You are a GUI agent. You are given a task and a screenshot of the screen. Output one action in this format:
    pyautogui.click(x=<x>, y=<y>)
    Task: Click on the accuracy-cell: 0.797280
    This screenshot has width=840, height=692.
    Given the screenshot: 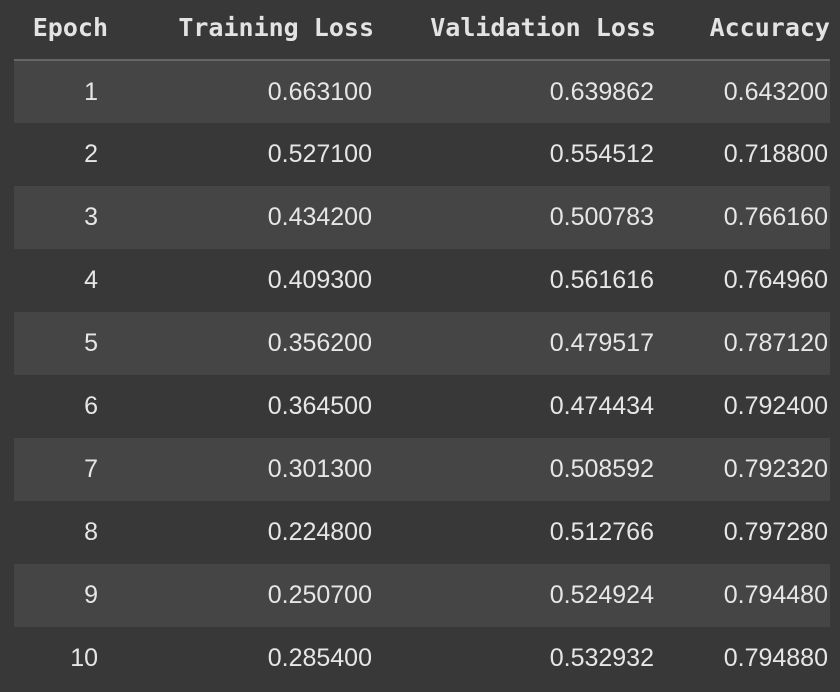 What is the action you would take?
    pyautogui.click(x=775, y=532)
    